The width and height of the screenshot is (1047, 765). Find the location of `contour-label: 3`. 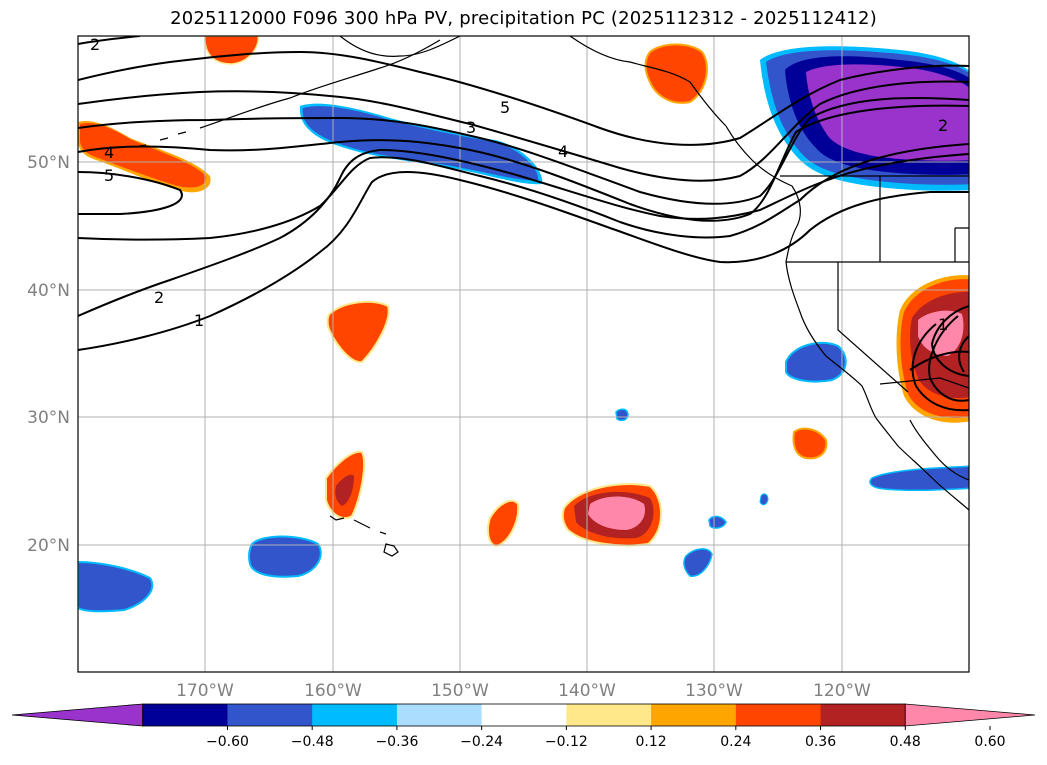

contour-label: 3 is located at coordinates (471, 127).